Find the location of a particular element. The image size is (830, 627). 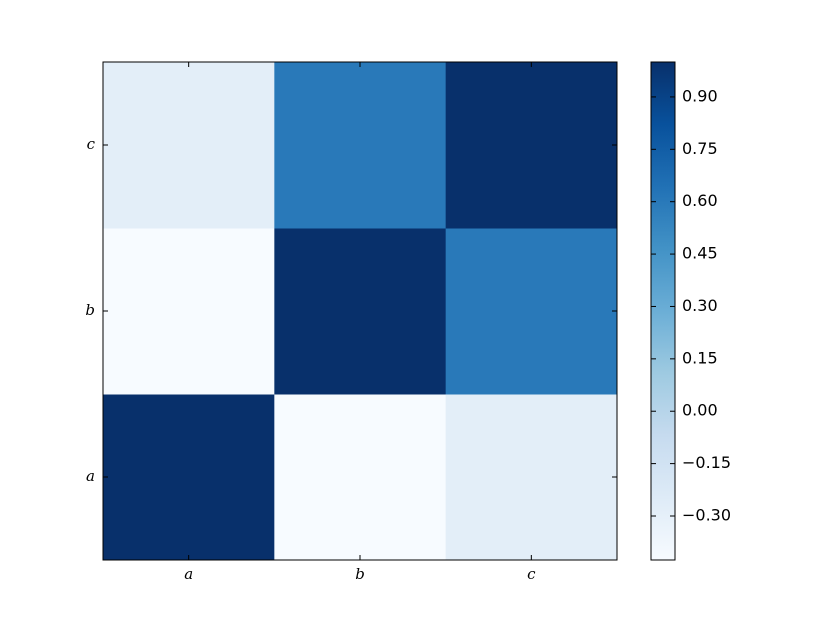

y-tick-label: b is located at coordinates (90, 310).